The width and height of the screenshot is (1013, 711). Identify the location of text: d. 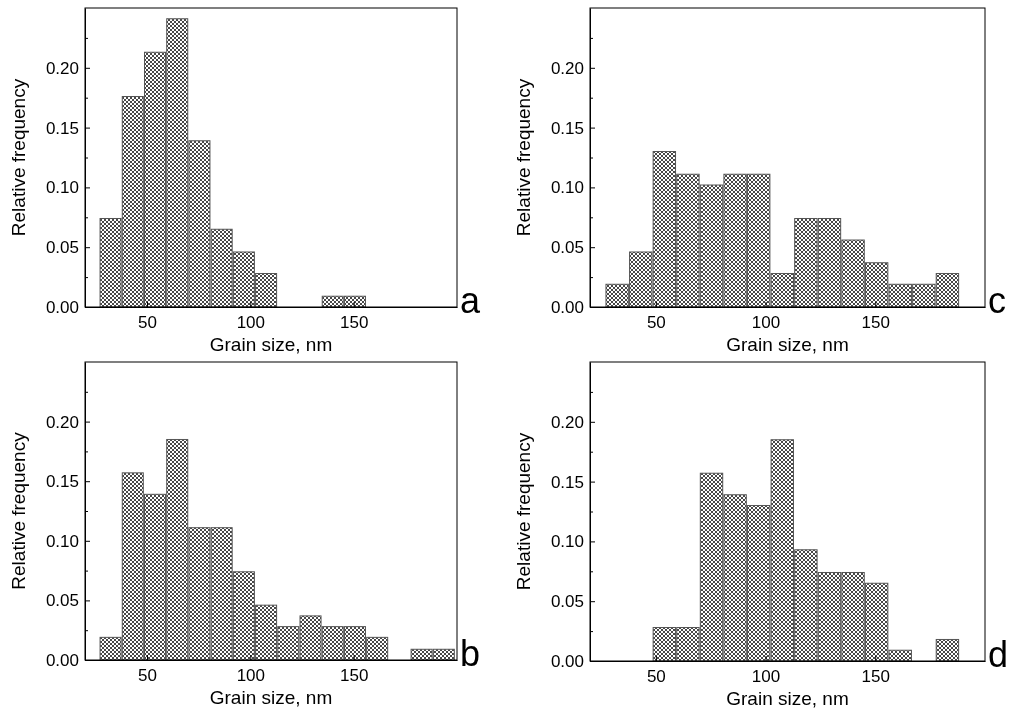
(998, 654).